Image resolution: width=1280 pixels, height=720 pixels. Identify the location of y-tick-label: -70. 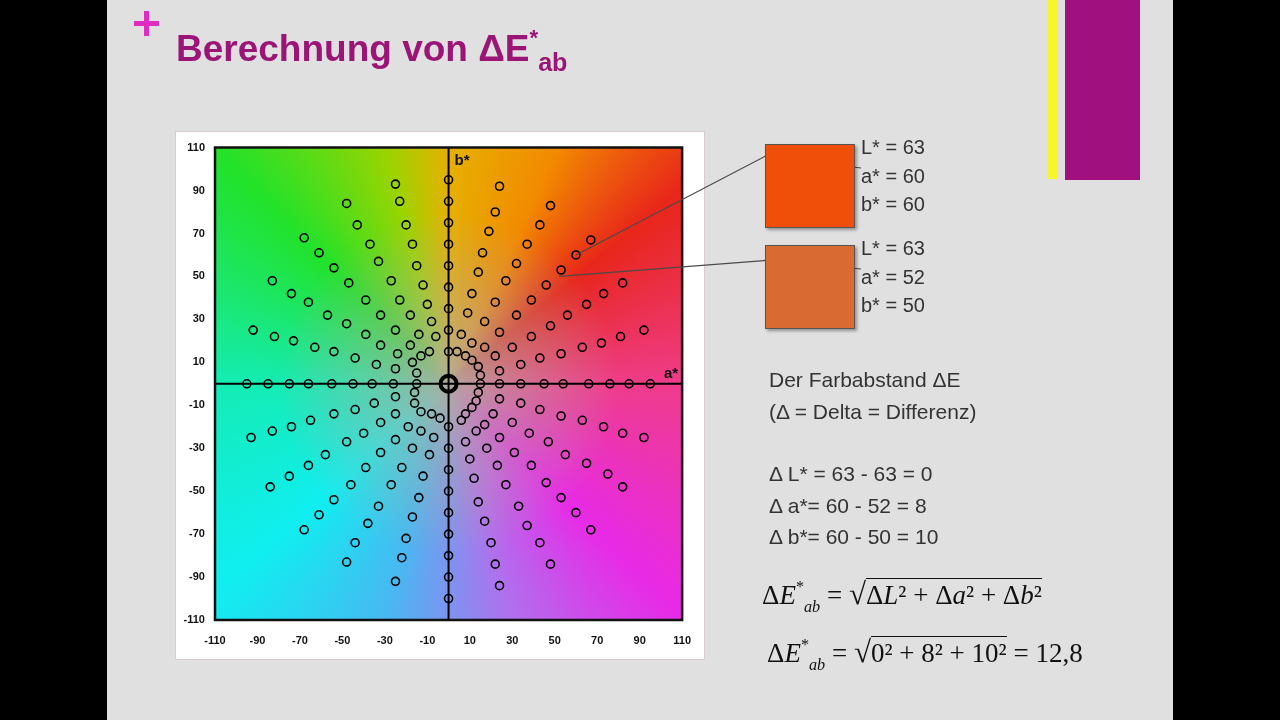
(197, 533).